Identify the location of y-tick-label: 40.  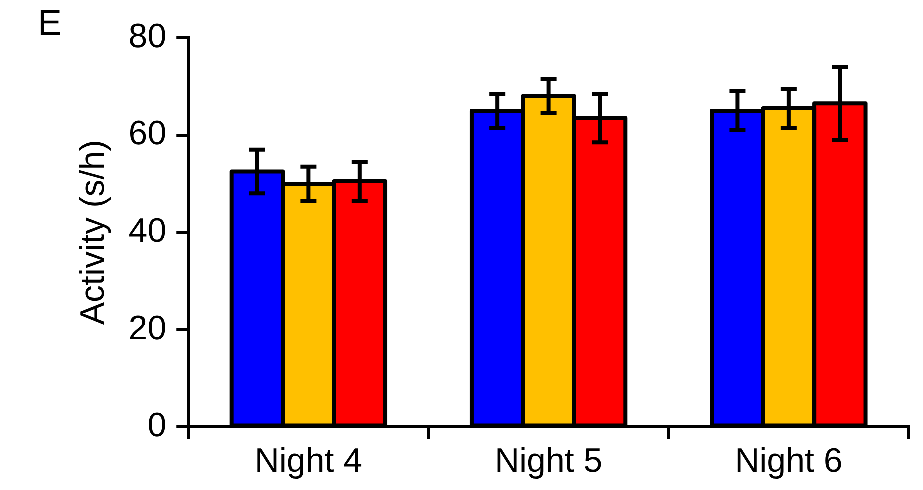
(147, 231).